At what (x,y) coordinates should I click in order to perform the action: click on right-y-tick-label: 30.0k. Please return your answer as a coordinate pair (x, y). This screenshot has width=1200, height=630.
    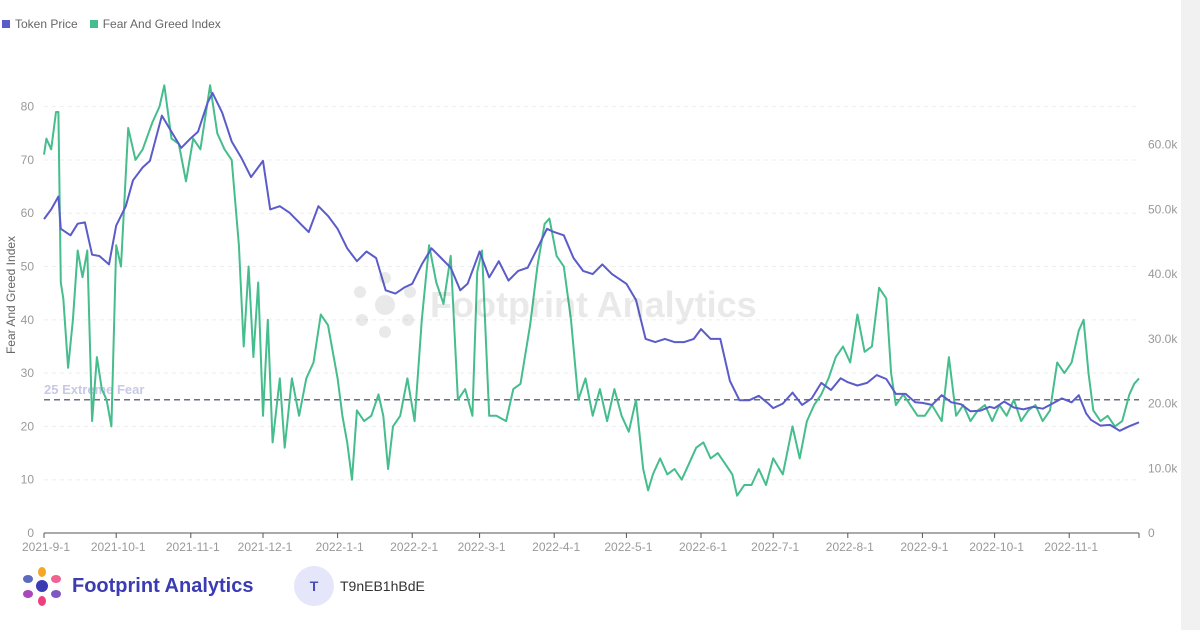
    Looking at the image, I should click on (1163, 339).